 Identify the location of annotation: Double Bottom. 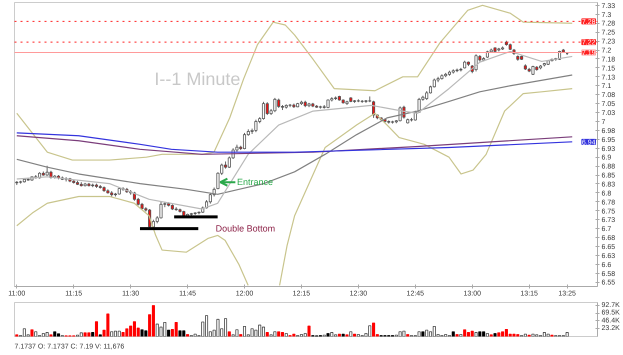
(246, 229).